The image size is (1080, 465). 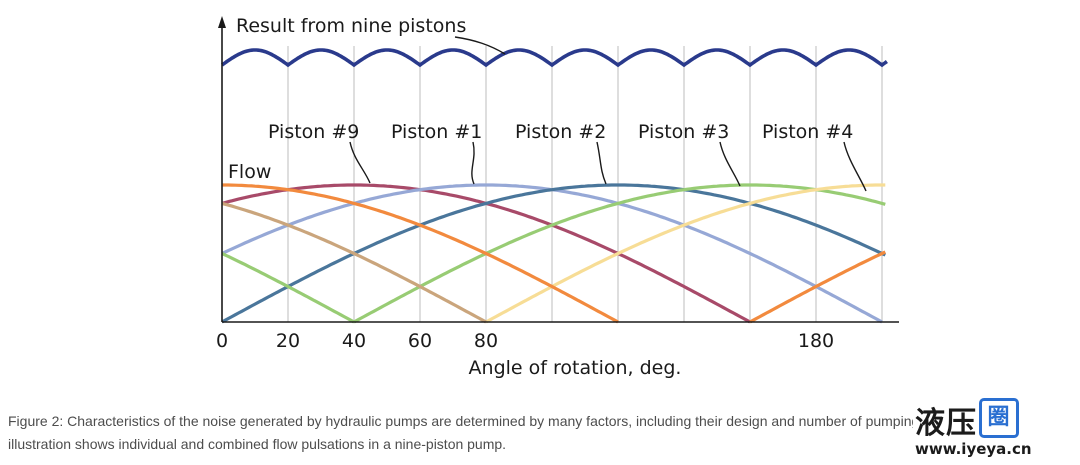 I want to click on result-leader-line, so click(x=480, y=45).